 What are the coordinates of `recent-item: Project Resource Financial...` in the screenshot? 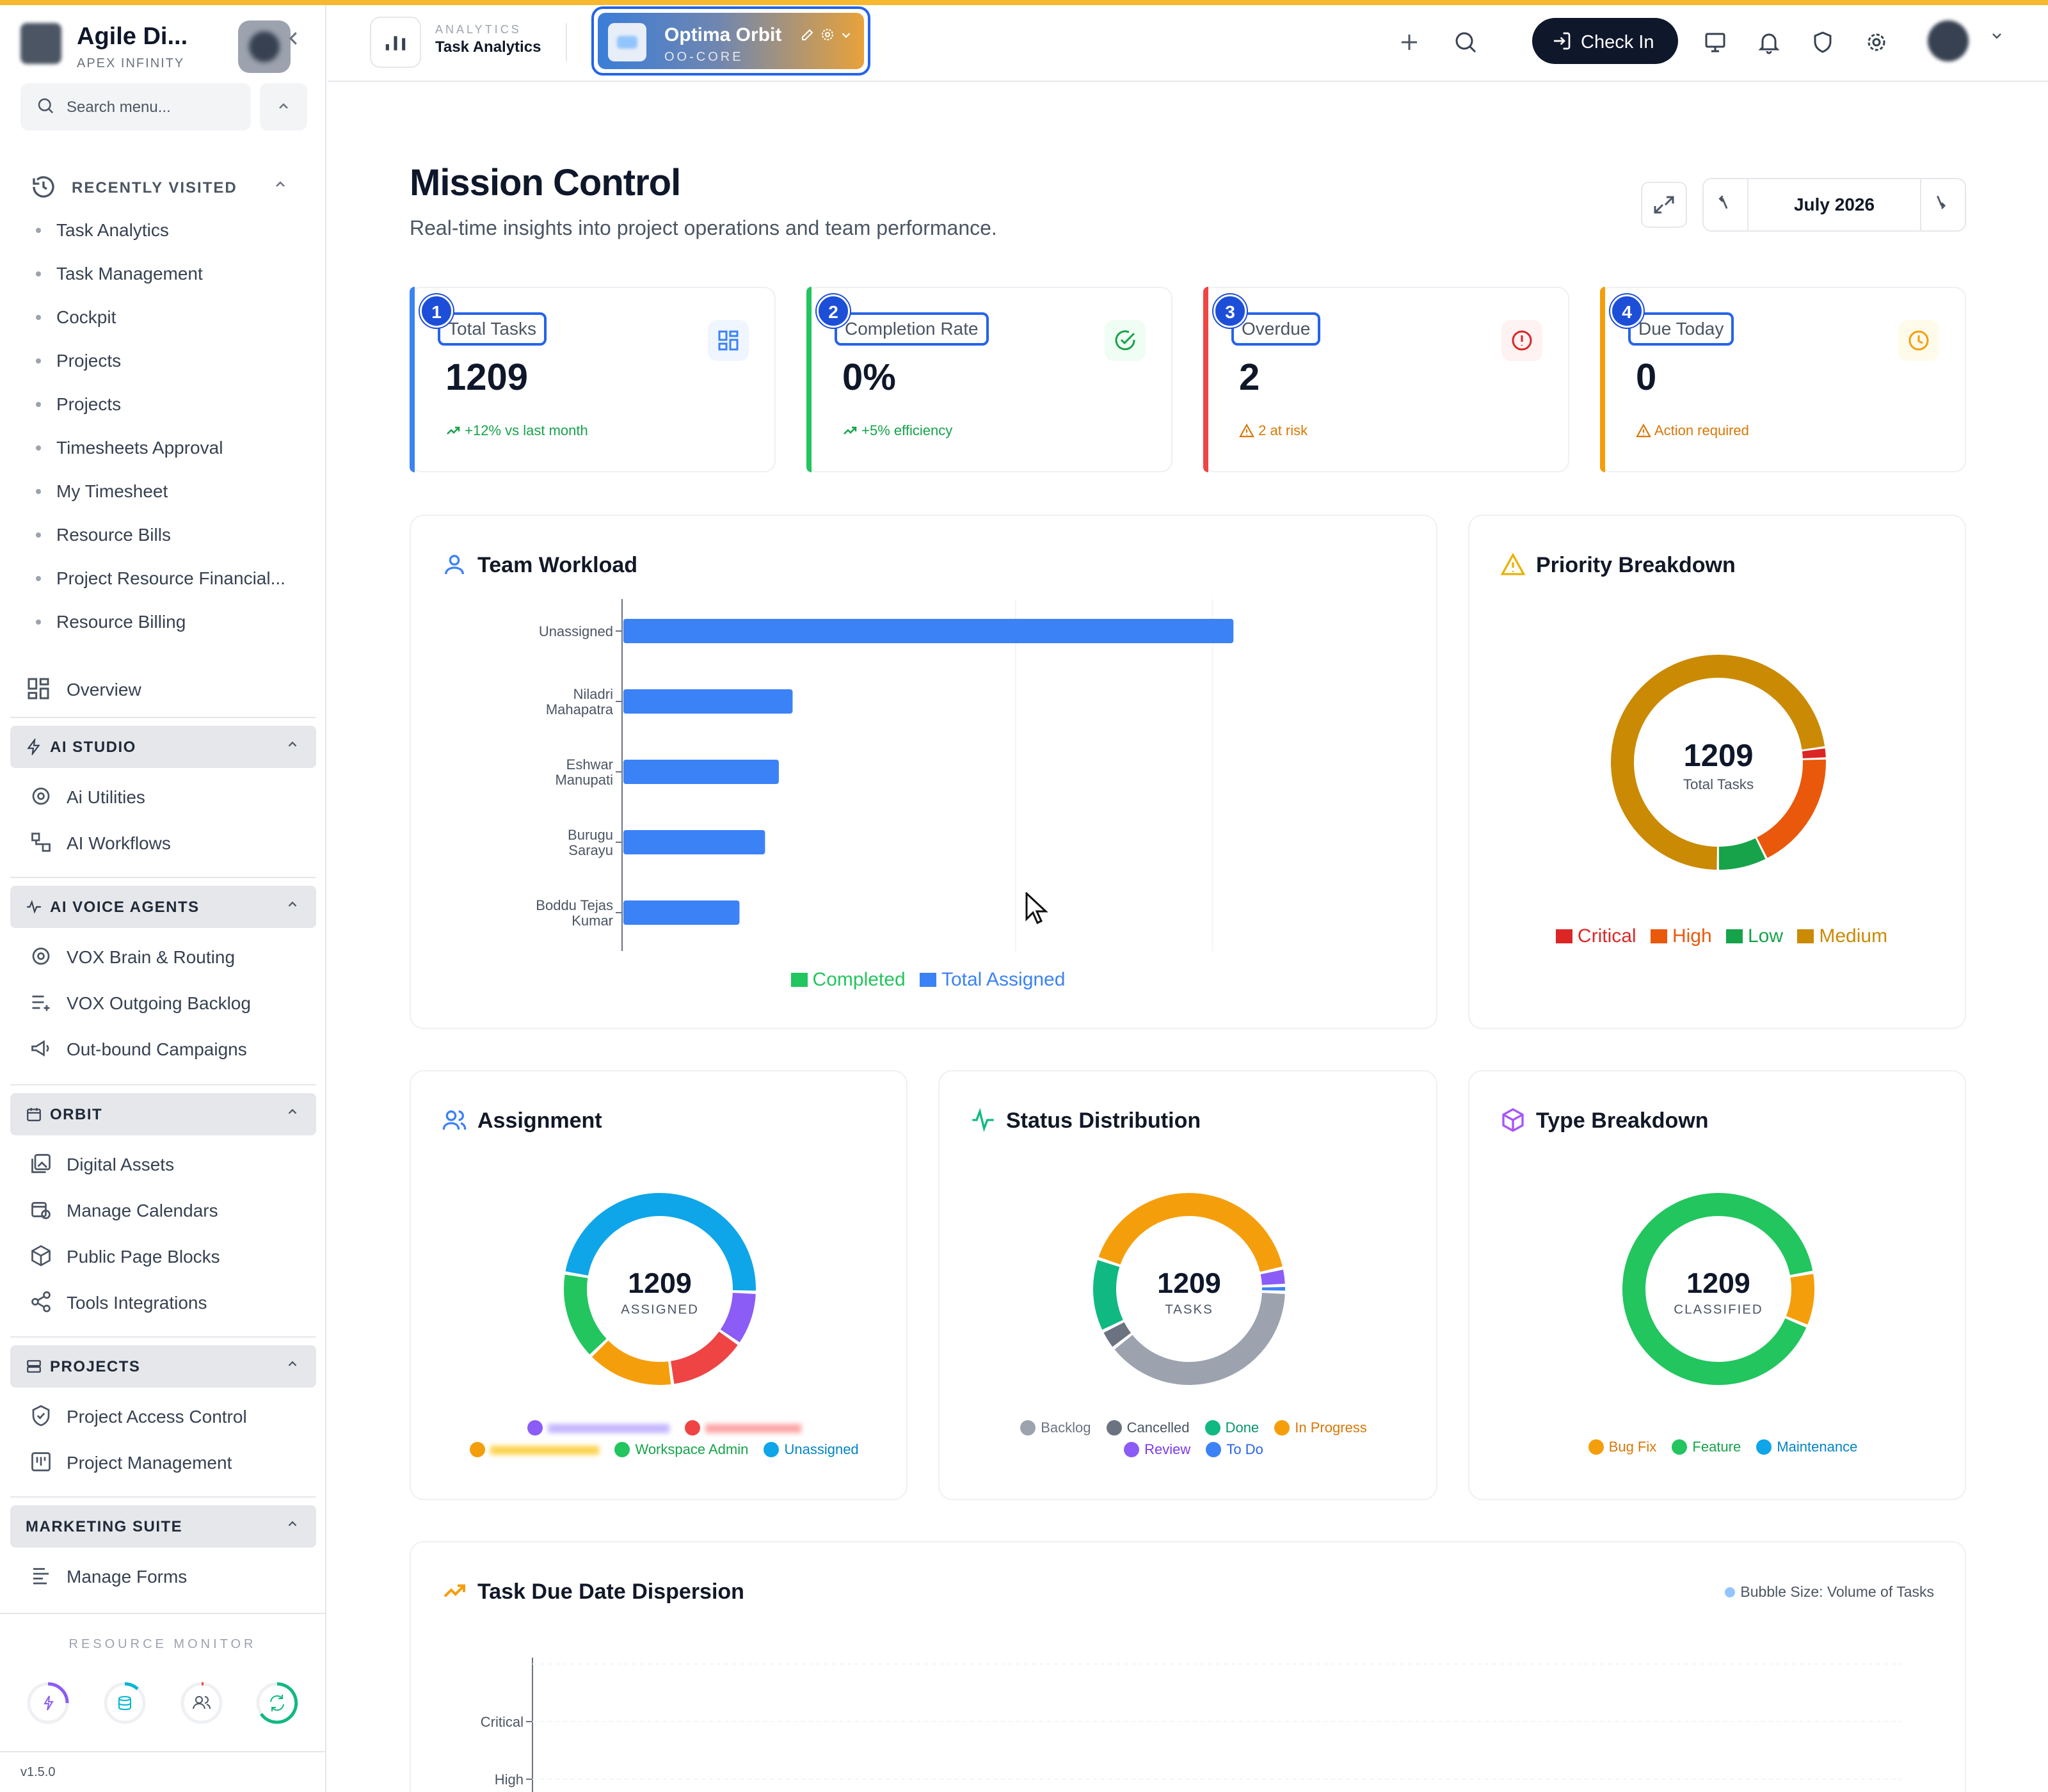 It's located at (170, 585).